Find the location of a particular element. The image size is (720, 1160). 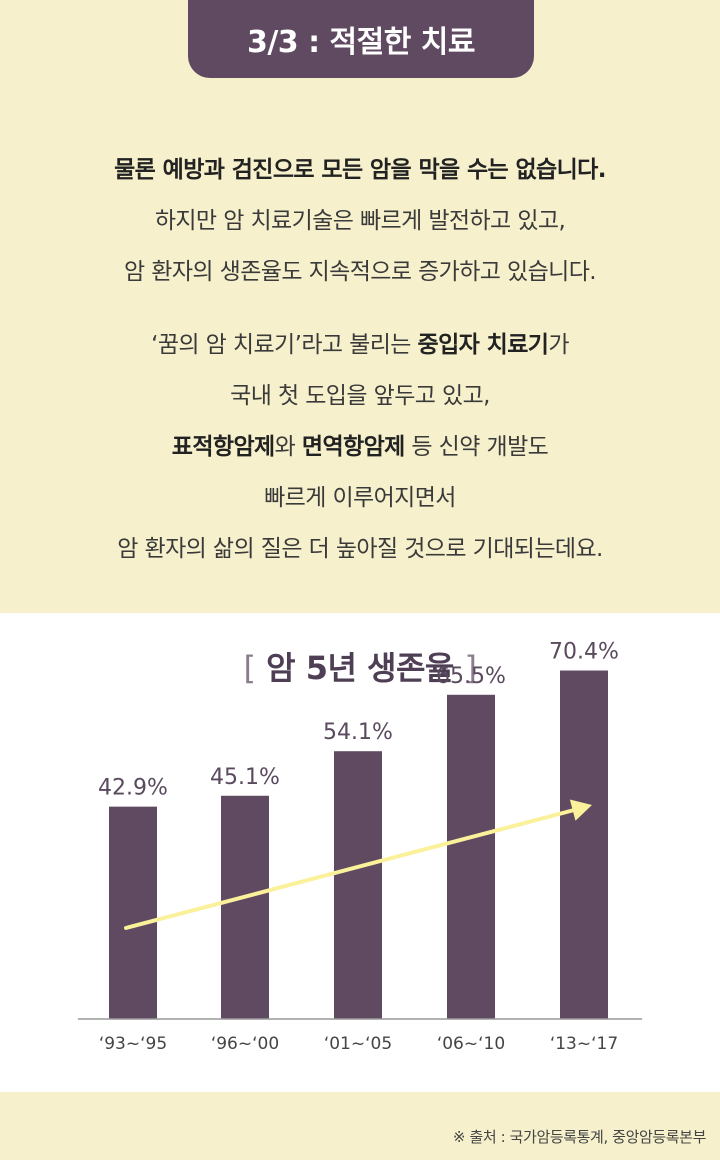

intro-line: 국내 첫 도입을 앞두고 있고, is located at coordinates (360, 396).